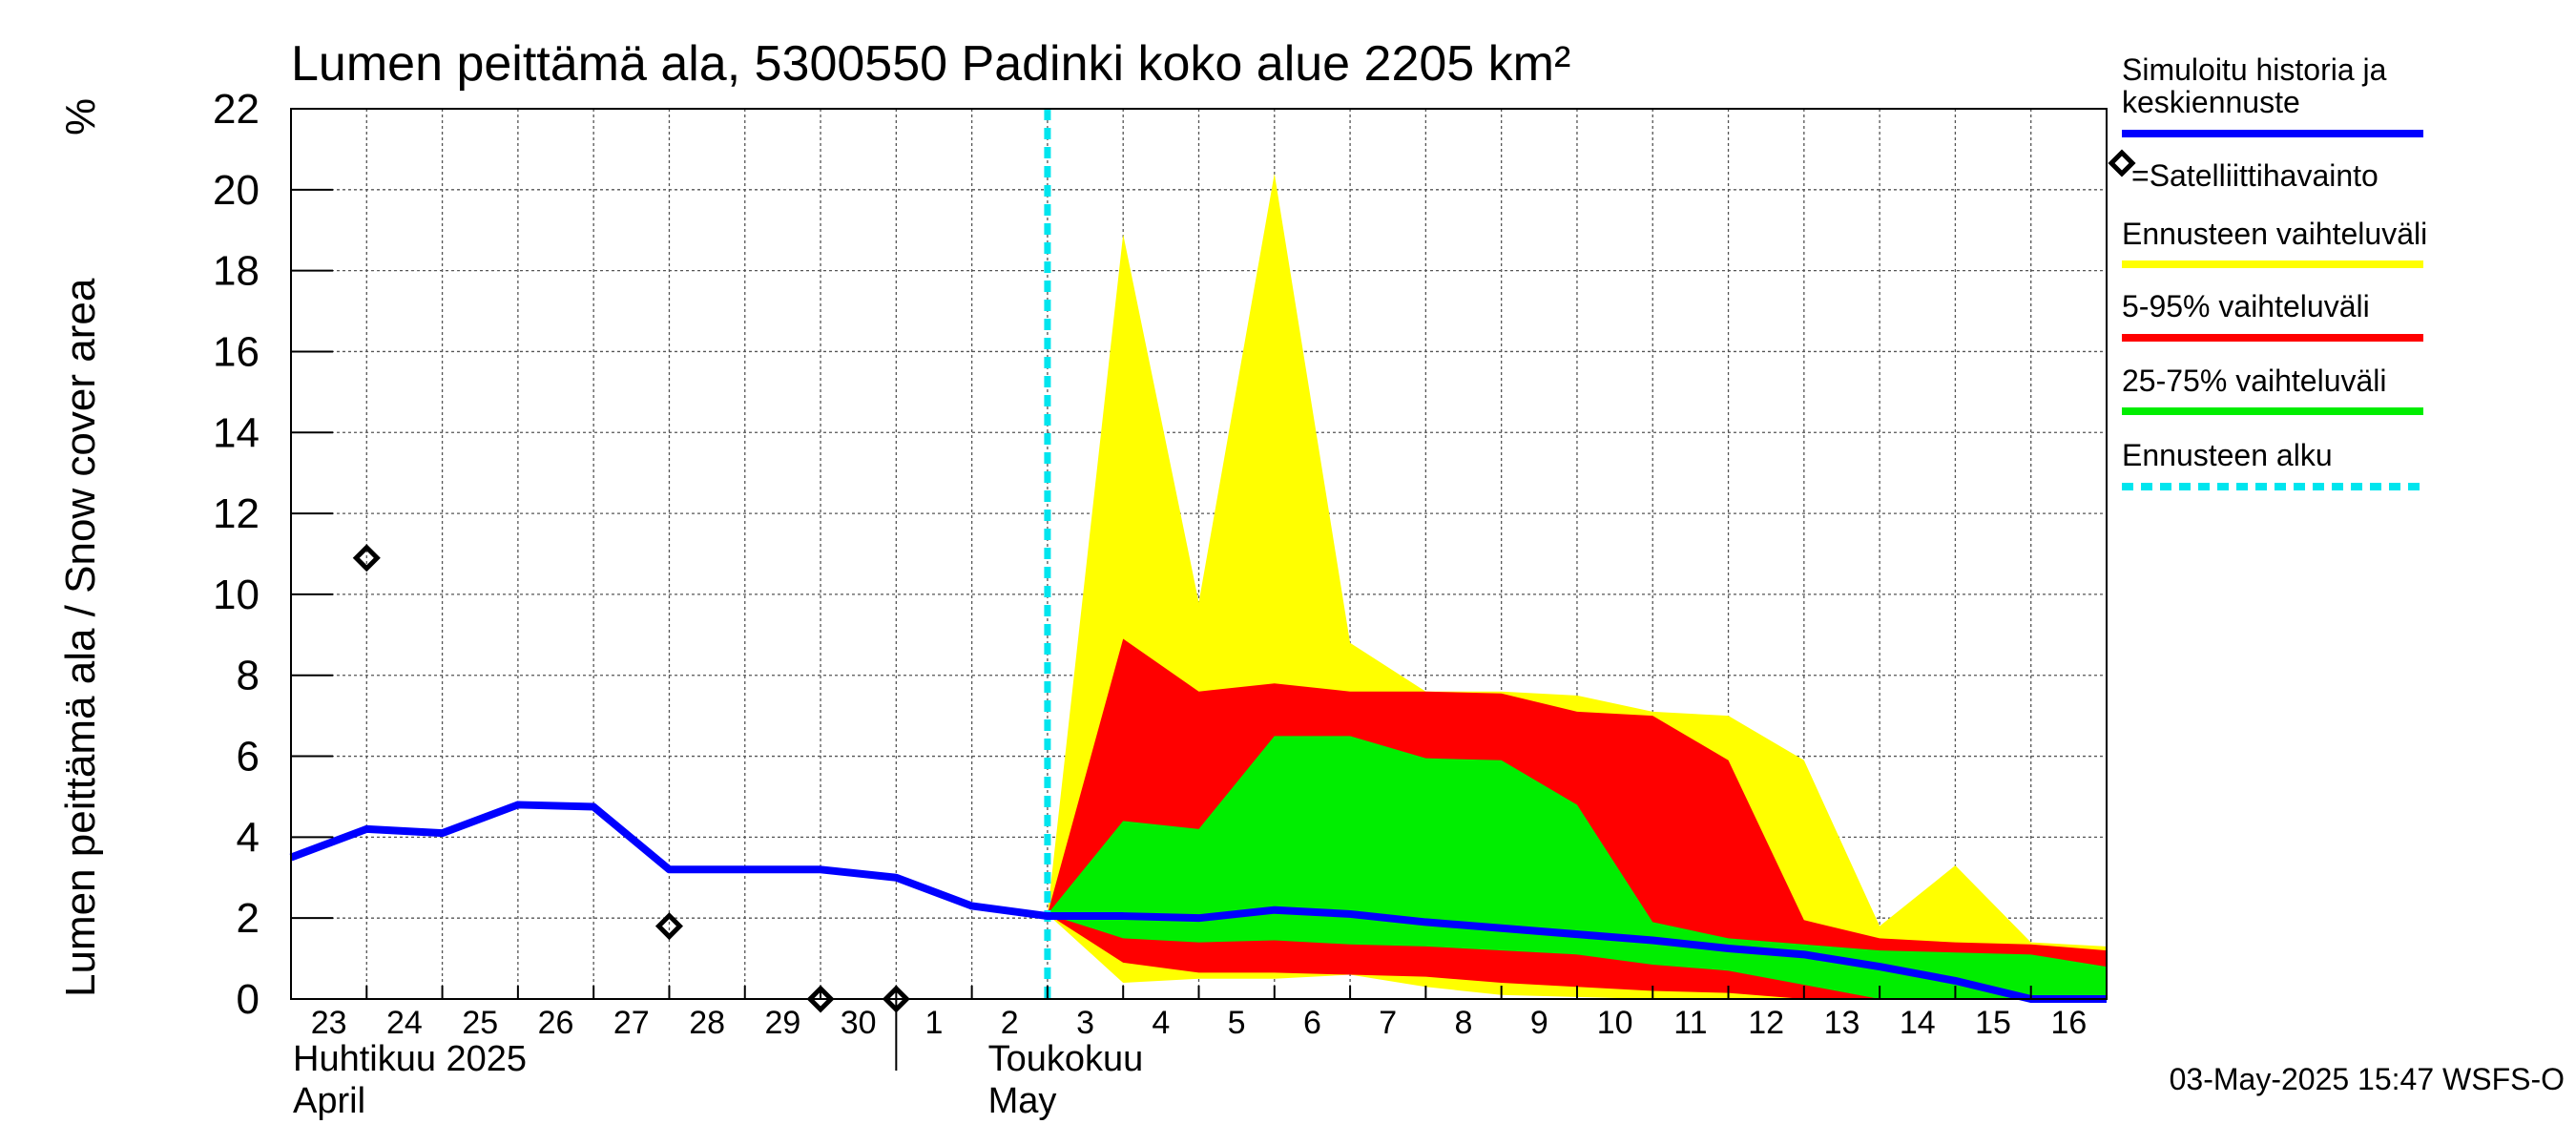 This screenshot has height=1145, width=2576. Describe the element at coordinates (248, 838) in the screenshot. I see `y-tick-label: 4` at that location.